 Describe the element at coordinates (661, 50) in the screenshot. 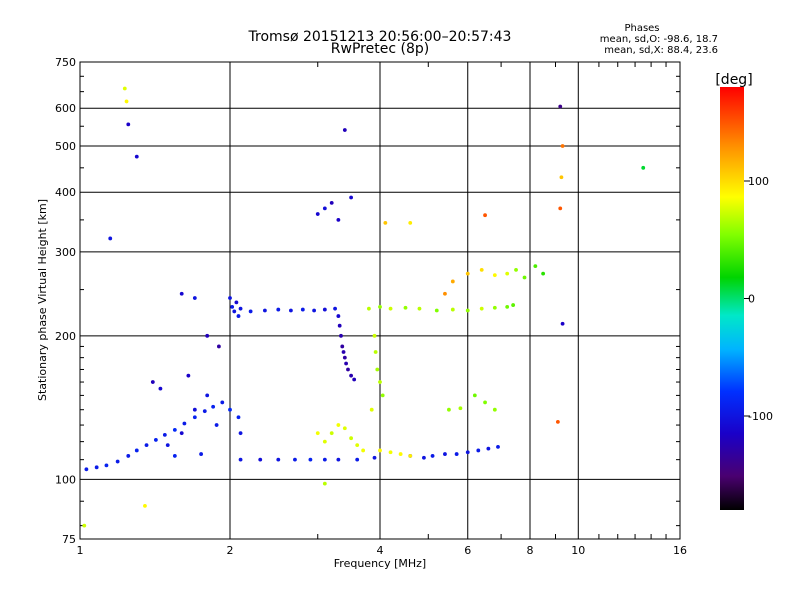

I see `stats-line-x: mean, sd,X: 88.4, 23.6` at that location.